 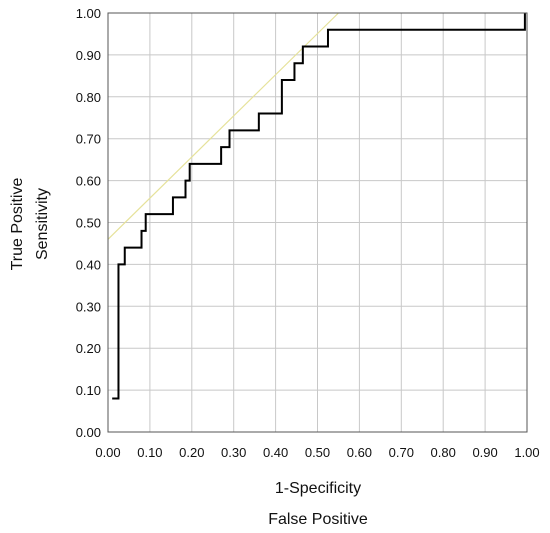 I want to click on x-tick-label: 0.80, so click(x=443, y=452).